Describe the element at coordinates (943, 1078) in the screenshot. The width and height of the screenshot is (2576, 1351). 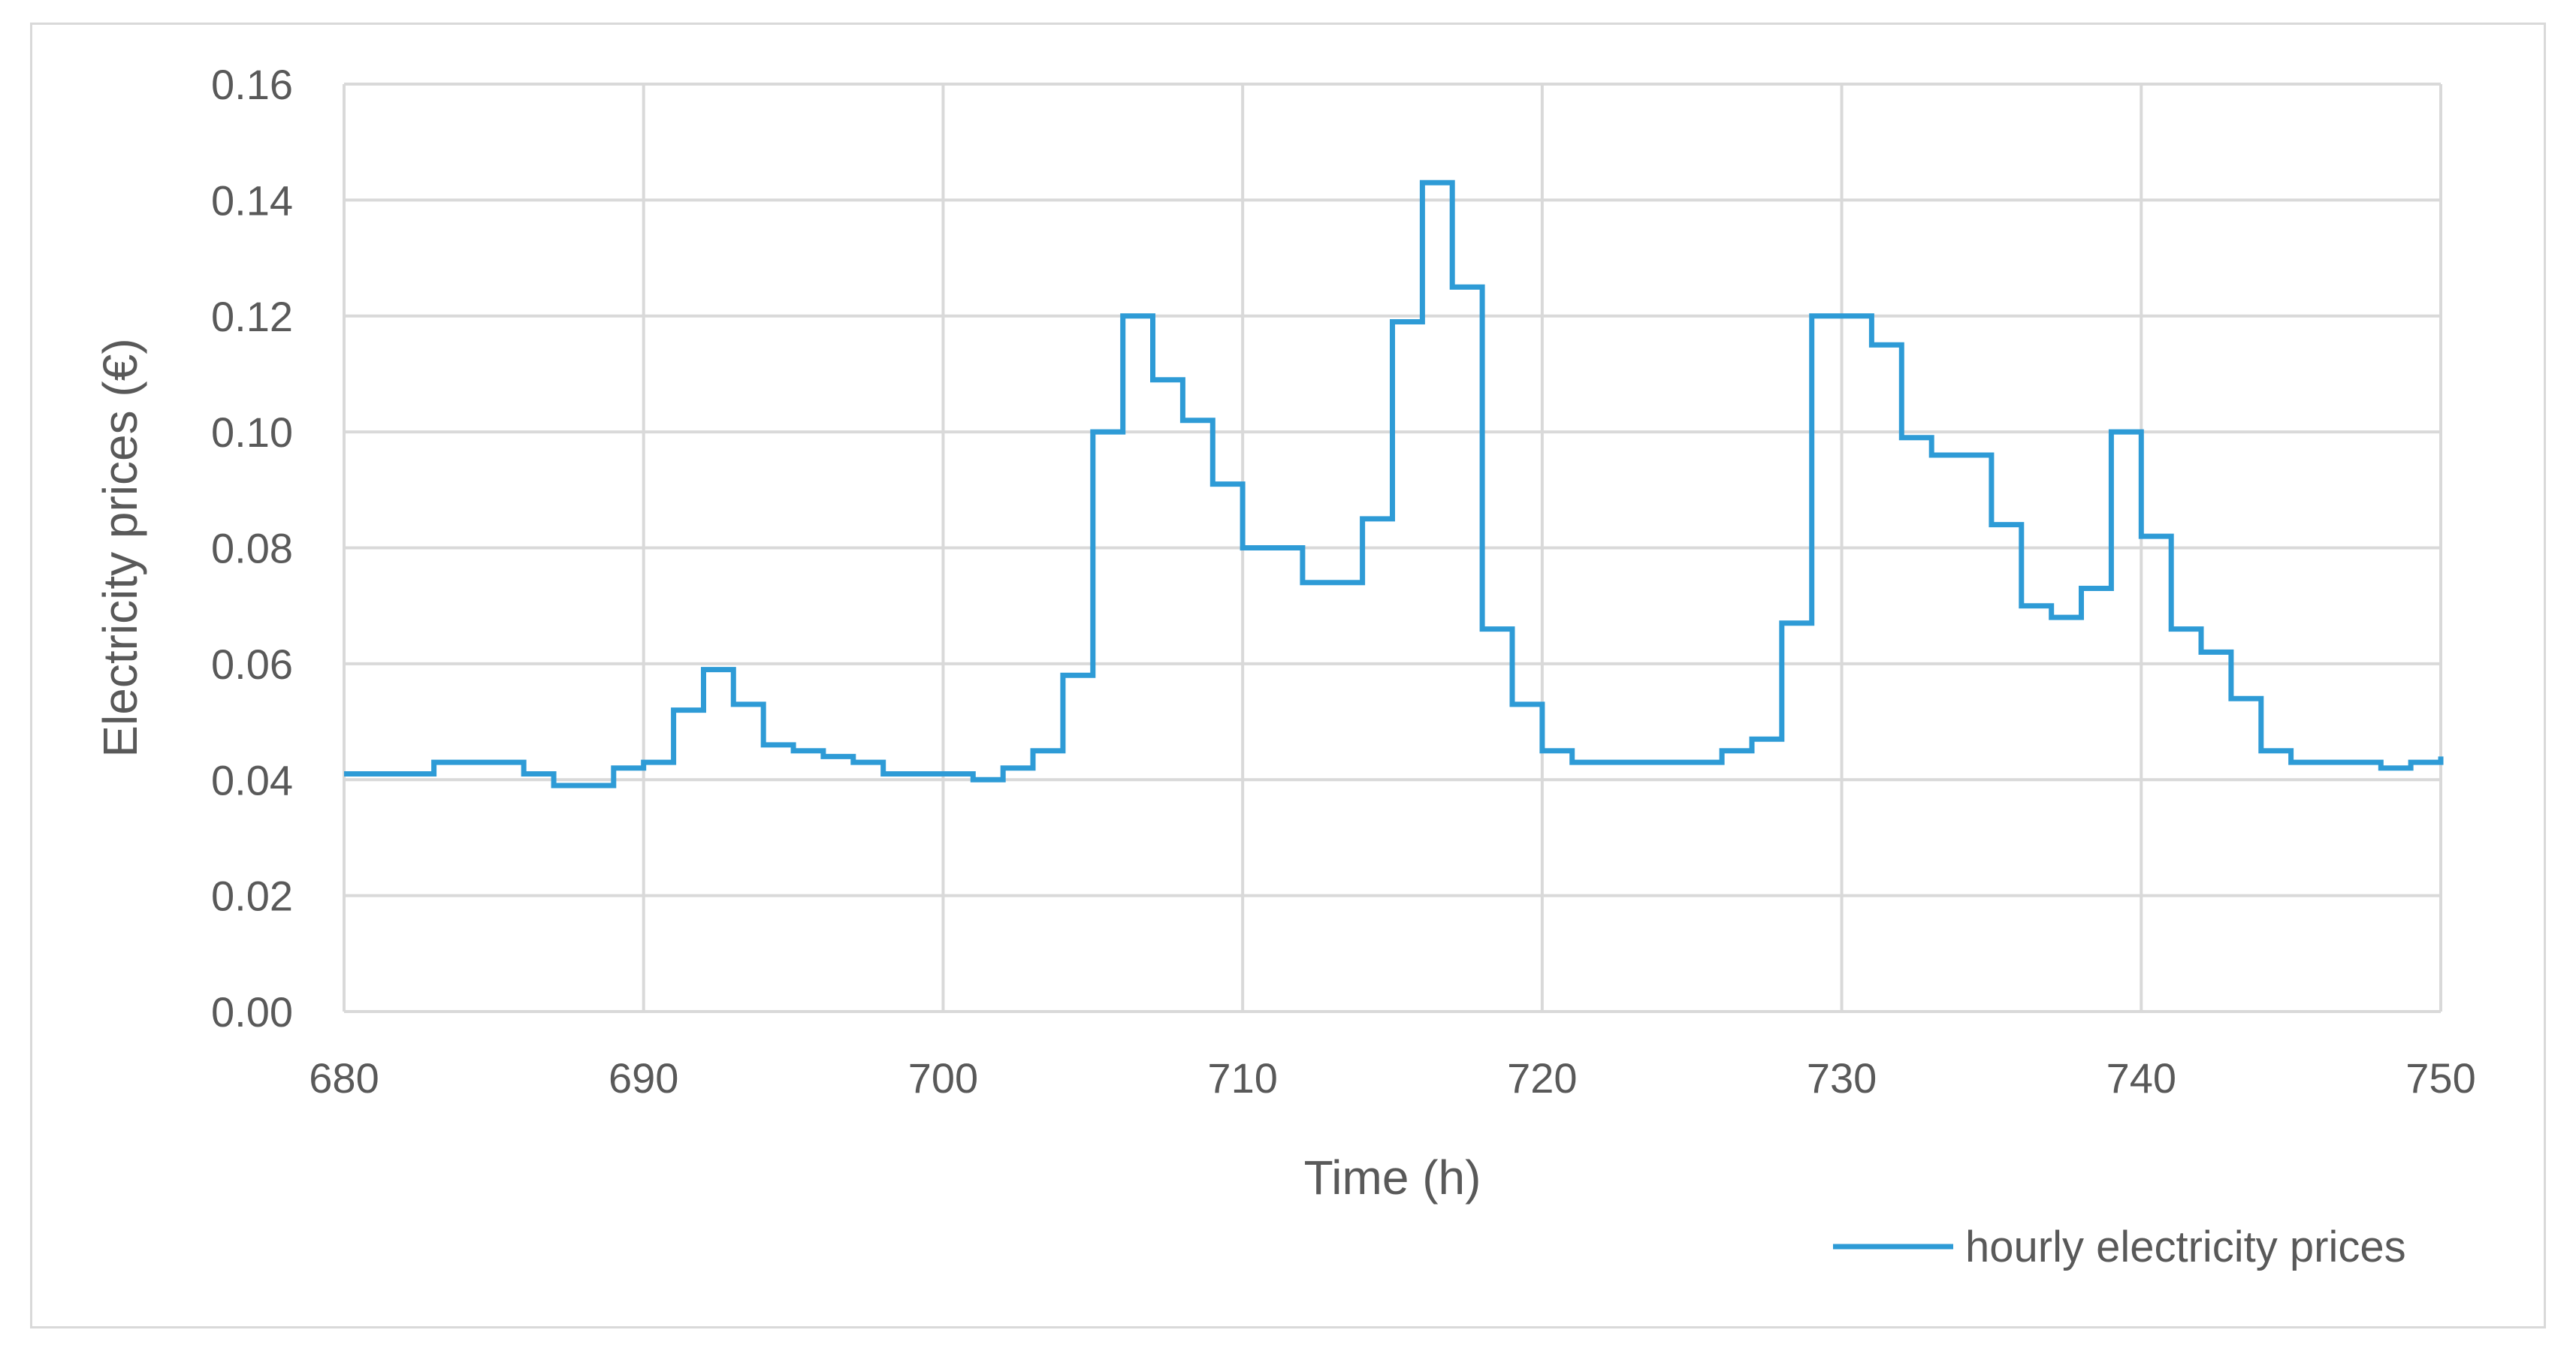
I see `x-tick-label: 700` at that location.